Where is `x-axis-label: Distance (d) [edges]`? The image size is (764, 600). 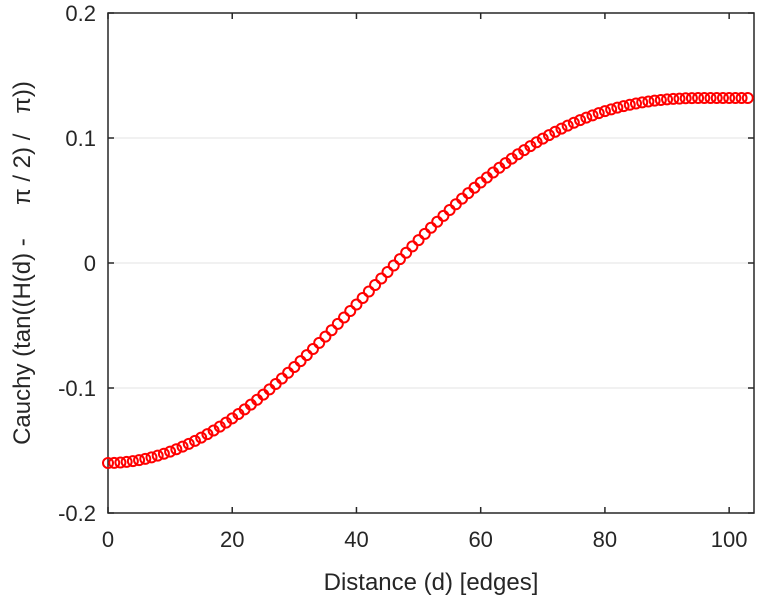
x-axis-label: Distance (d) [edges] is located at coordinates (431, 582).